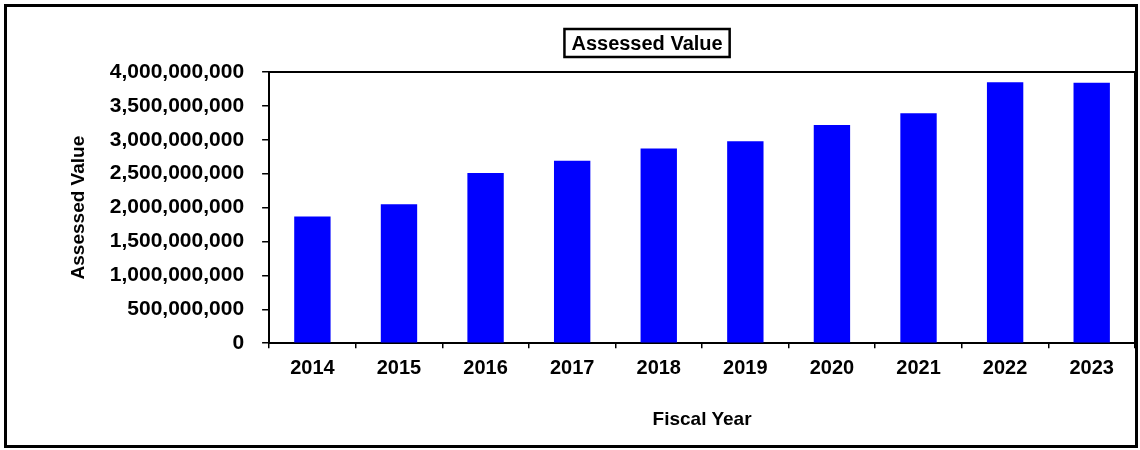 The height and width of the screenshot is (450, 1140). I want to click on y-tick-label: 3,000,000,000, so click(177, 138).